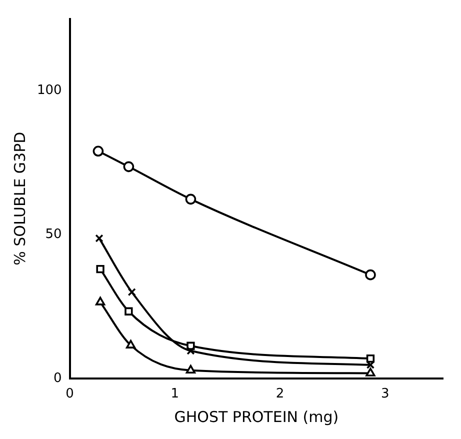  Describe the element at coordinates (385, 394) in the screenshot. I see `x-tick-label: 3` at that location.